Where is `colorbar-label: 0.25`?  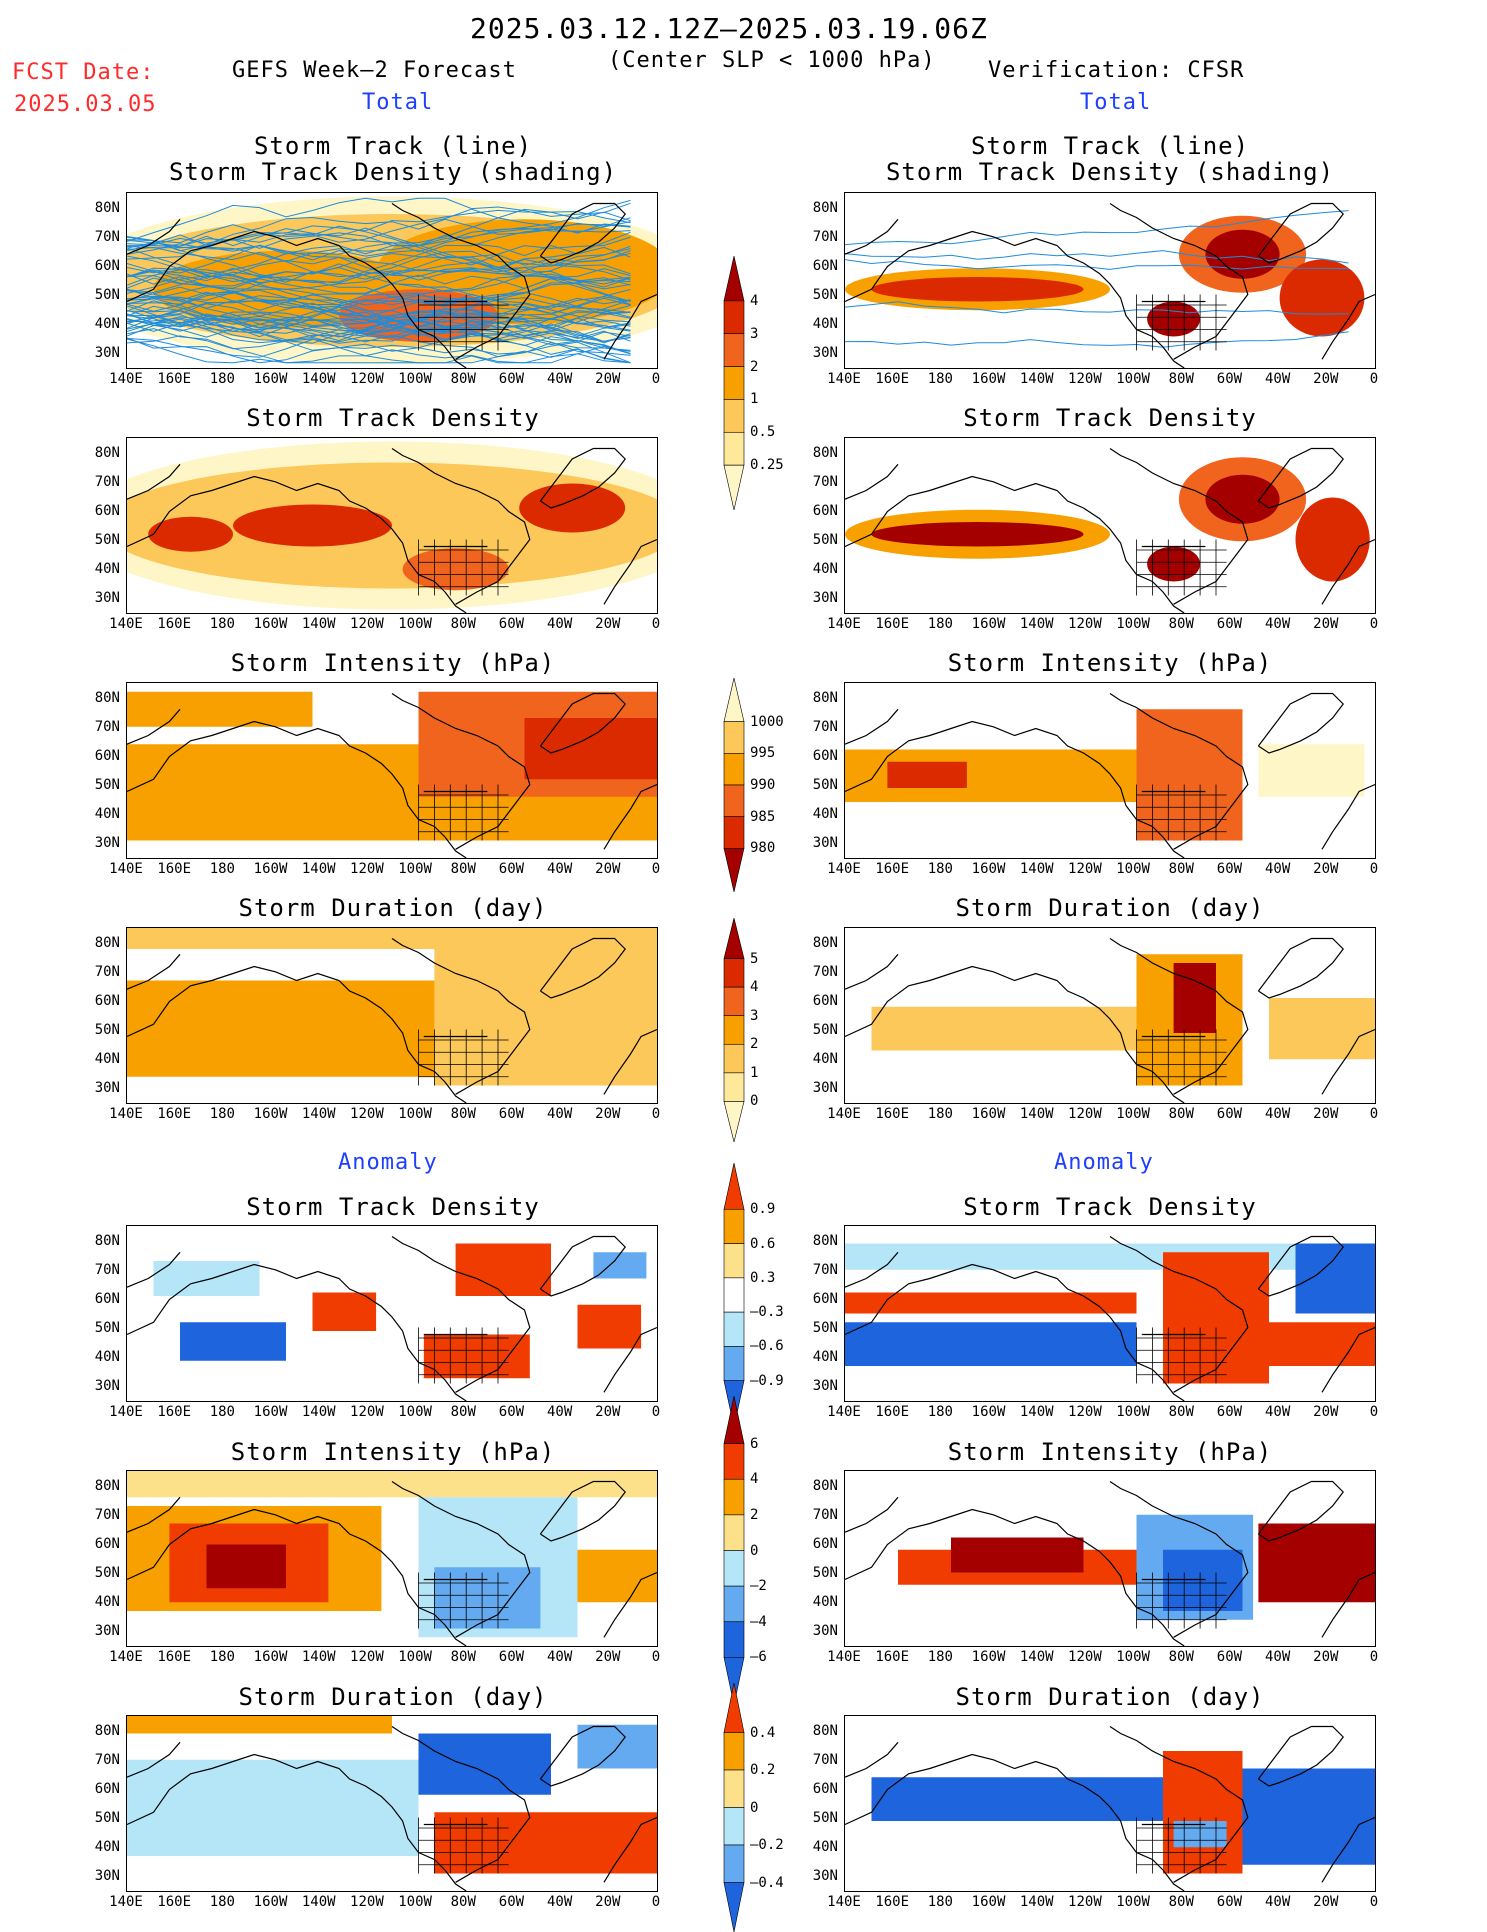
colorbar-label: 0.25 is located at coordinates (767, 465).